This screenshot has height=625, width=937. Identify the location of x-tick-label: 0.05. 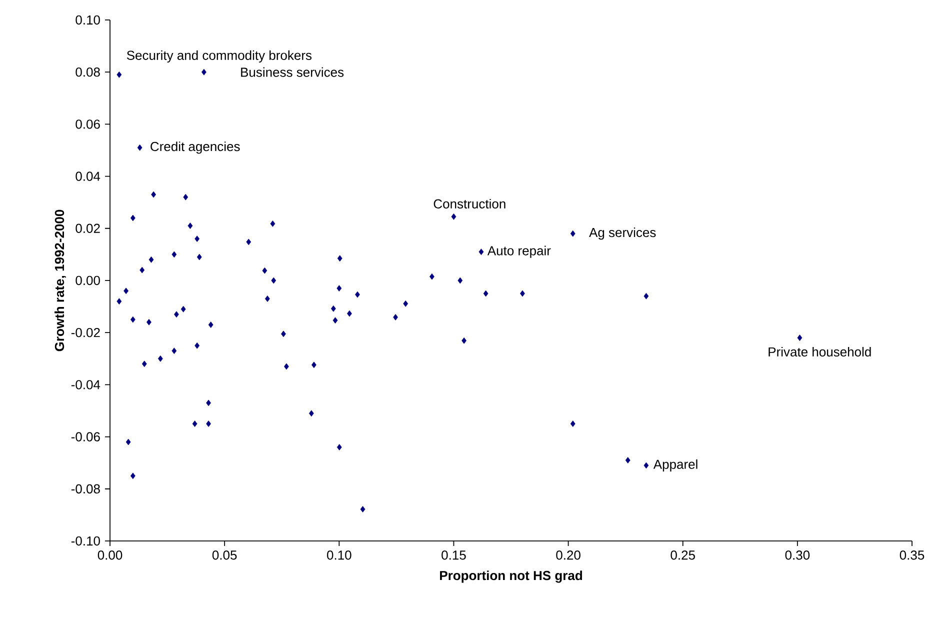
(224, 555).